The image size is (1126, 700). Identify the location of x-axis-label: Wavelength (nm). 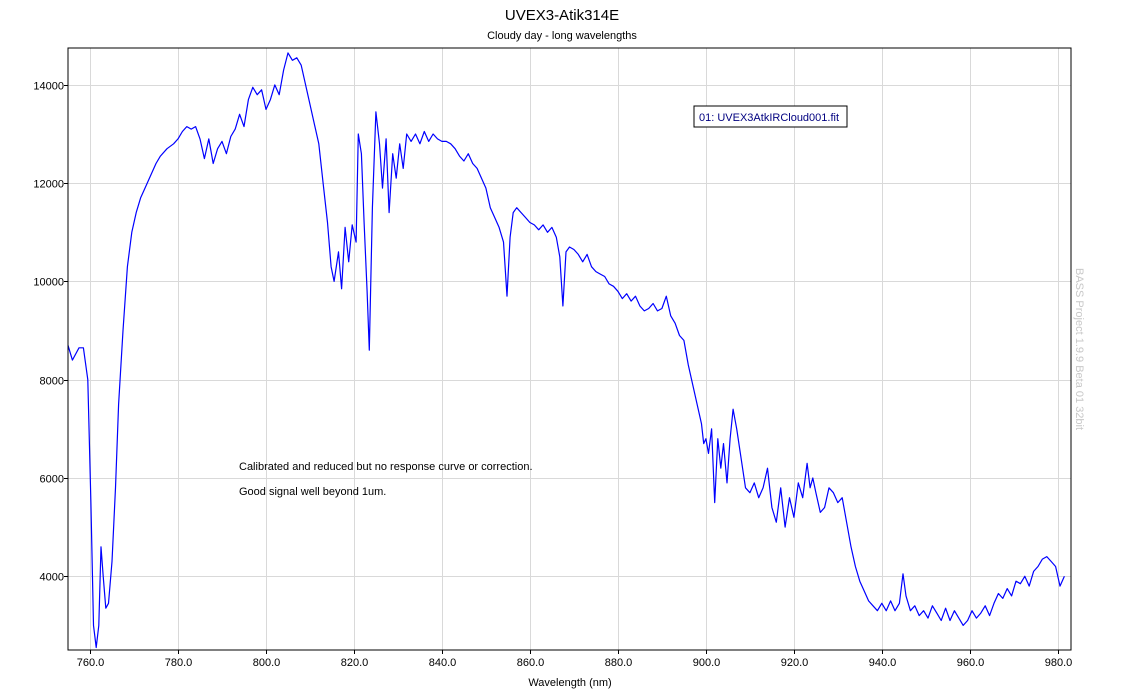
(569, 683).